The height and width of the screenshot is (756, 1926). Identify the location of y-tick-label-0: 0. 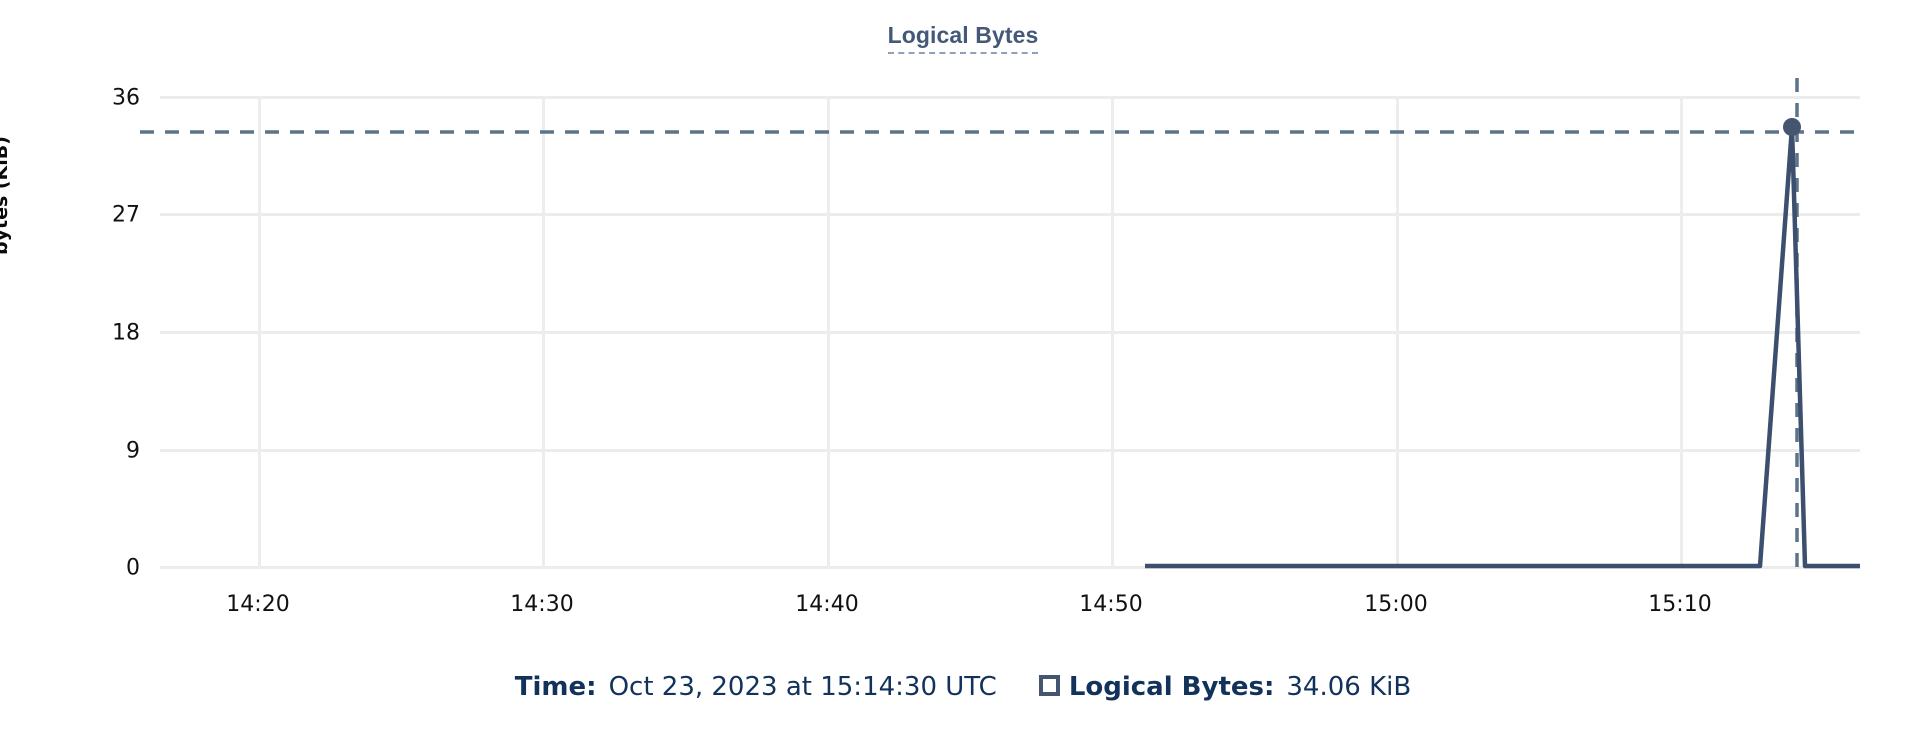
(133, 568).